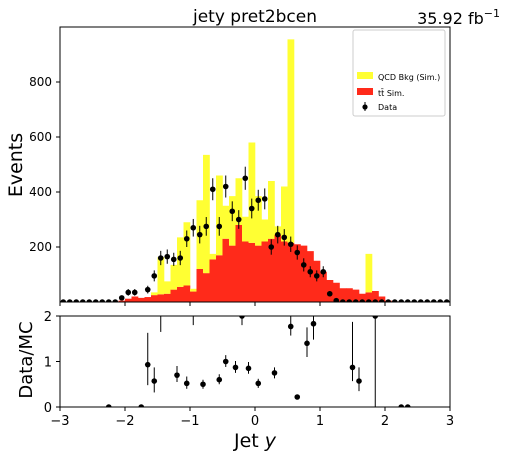  I want to click on legend-label: QCD Bkg (Sim.), so click(409, 77).